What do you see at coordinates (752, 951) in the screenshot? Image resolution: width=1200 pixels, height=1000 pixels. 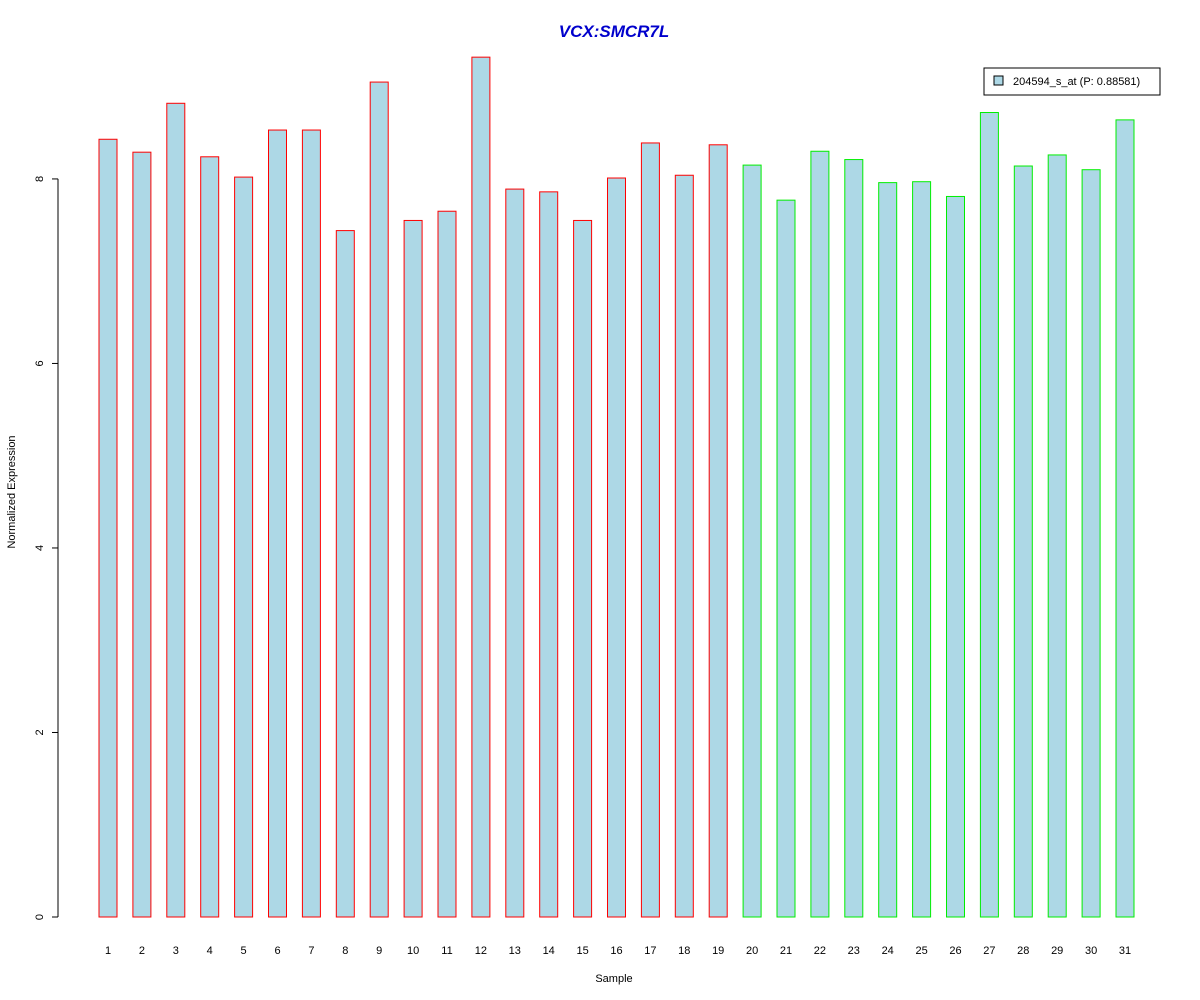 I see `x-tick-label: 20` at bounding box center [752, 951].